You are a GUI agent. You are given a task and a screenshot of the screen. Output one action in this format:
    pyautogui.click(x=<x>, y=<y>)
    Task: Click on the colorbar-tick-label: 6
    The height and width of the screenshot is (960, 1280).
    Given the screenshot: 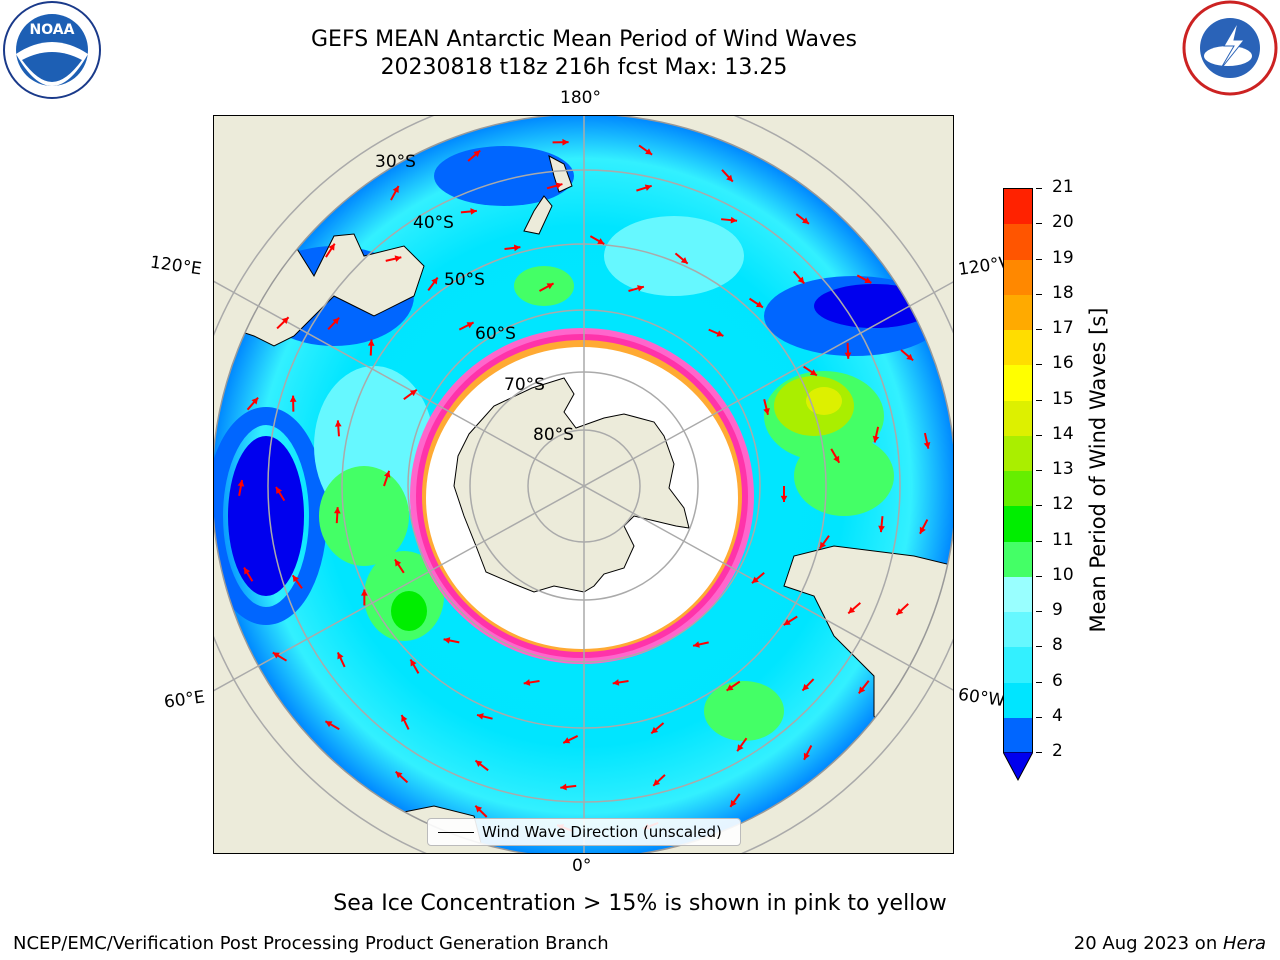 What is the action you would take?
    pyautogui.click(x=1057, y=680)
    